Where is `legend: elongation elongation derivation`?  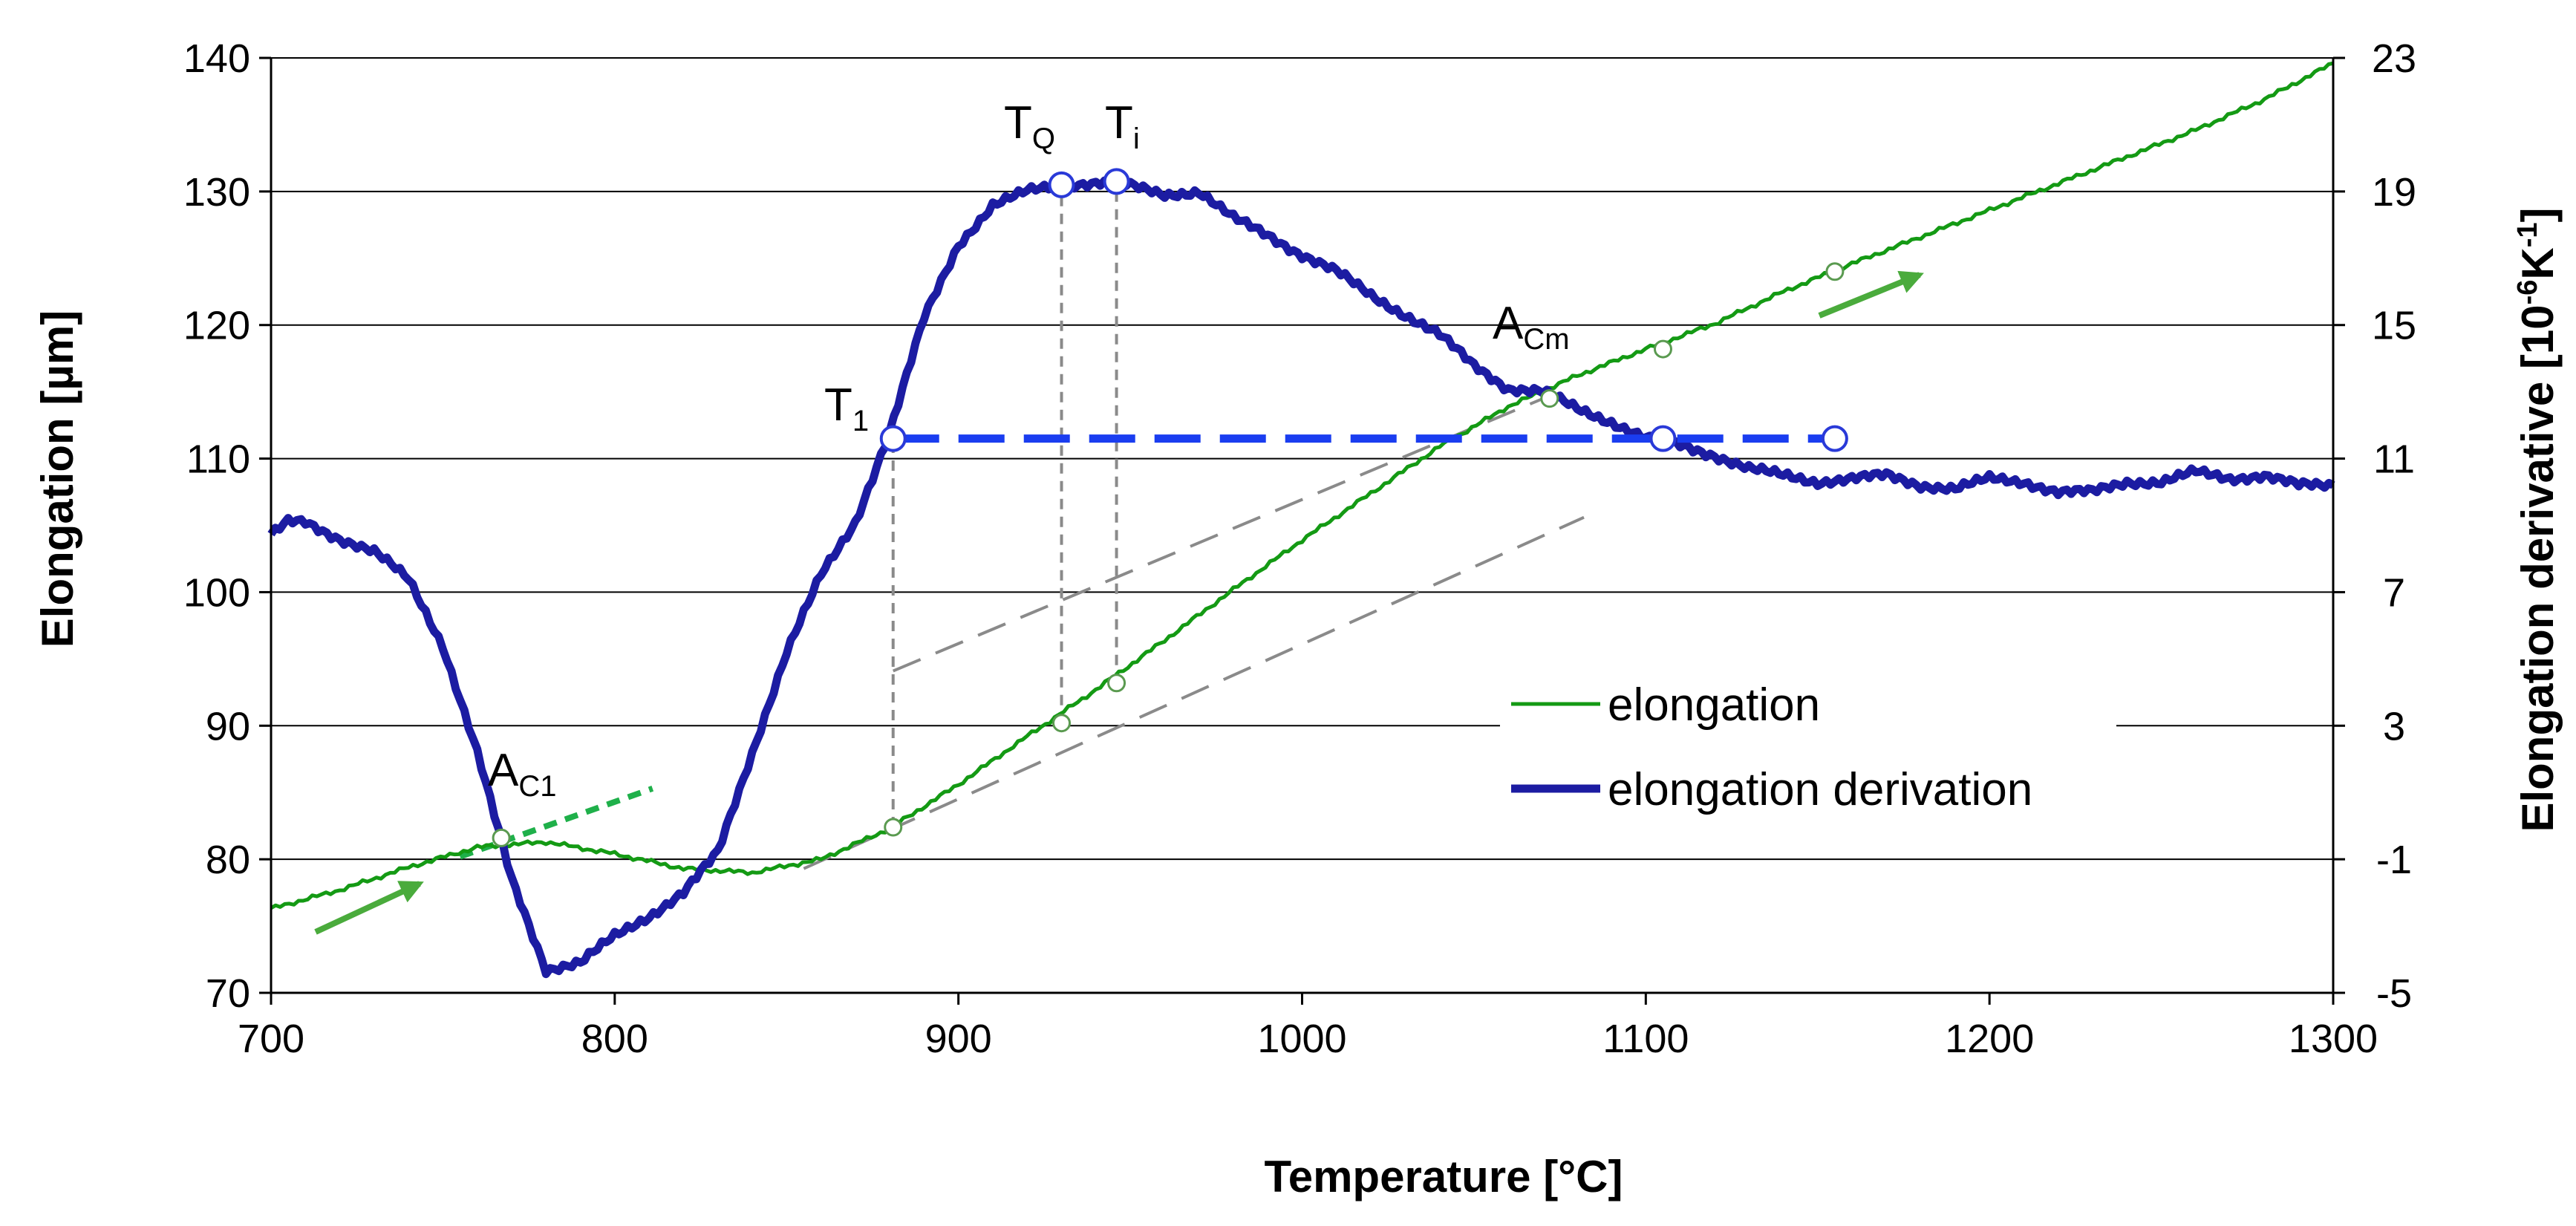
legend: elongation elongation derivation is located at coordinates (1808, 746).